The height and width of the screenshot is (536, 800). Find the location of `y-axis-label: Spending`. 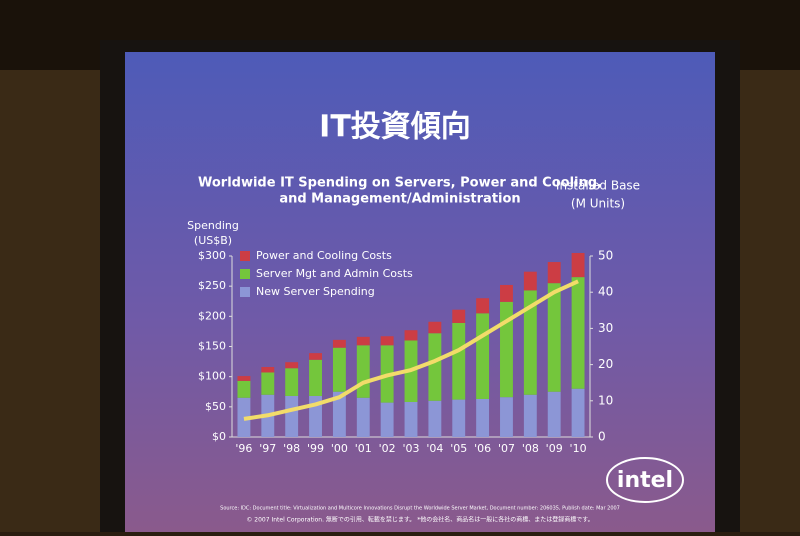

y-axis-label: Spending is located at coordinates (213, 225).